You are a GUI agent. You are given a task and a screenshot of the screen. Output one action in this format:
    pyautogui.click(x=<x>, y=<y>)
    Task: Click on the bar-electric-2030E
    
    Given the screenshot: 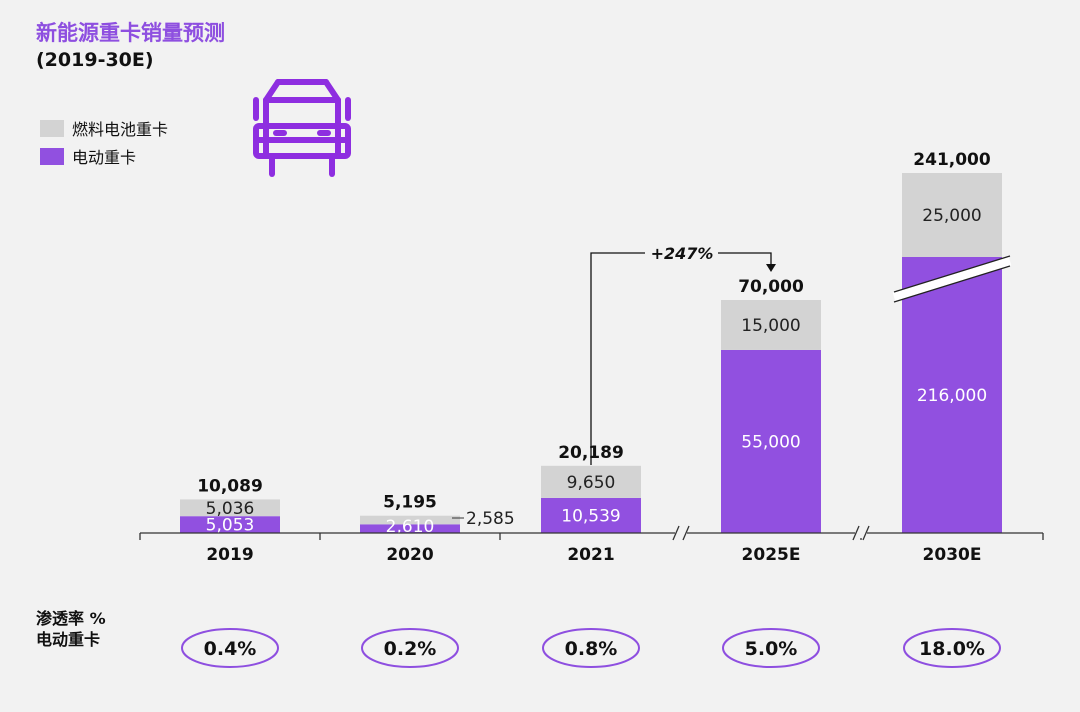 What is the action you would take?
    pyautogui.click(x=952, y=395)
    